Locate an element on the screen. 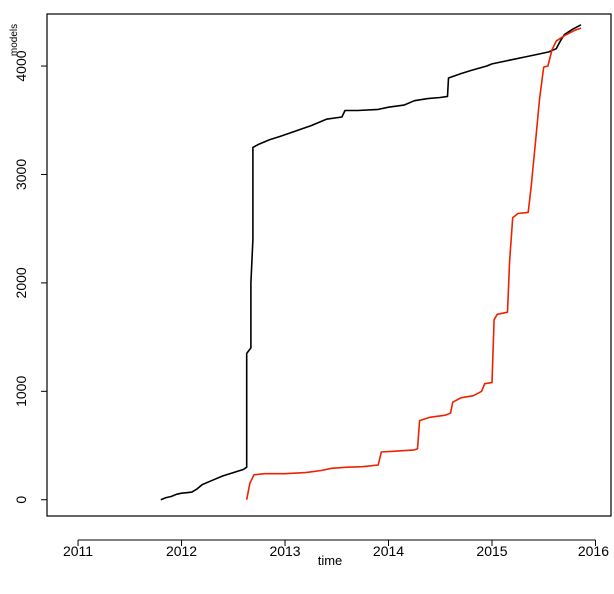 The width and height of the screenshot is (614, 594). x-tick-label-4: 2015 is located at coordinates (491, 551).